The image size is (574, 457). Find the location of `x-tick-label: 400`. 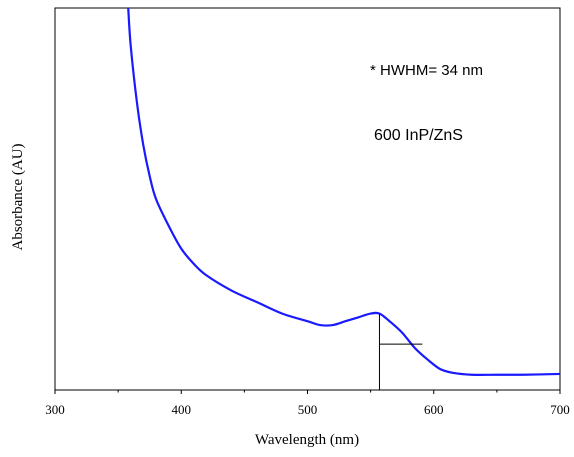

x-tick-label: 400 is located at coordinates (182, 409).